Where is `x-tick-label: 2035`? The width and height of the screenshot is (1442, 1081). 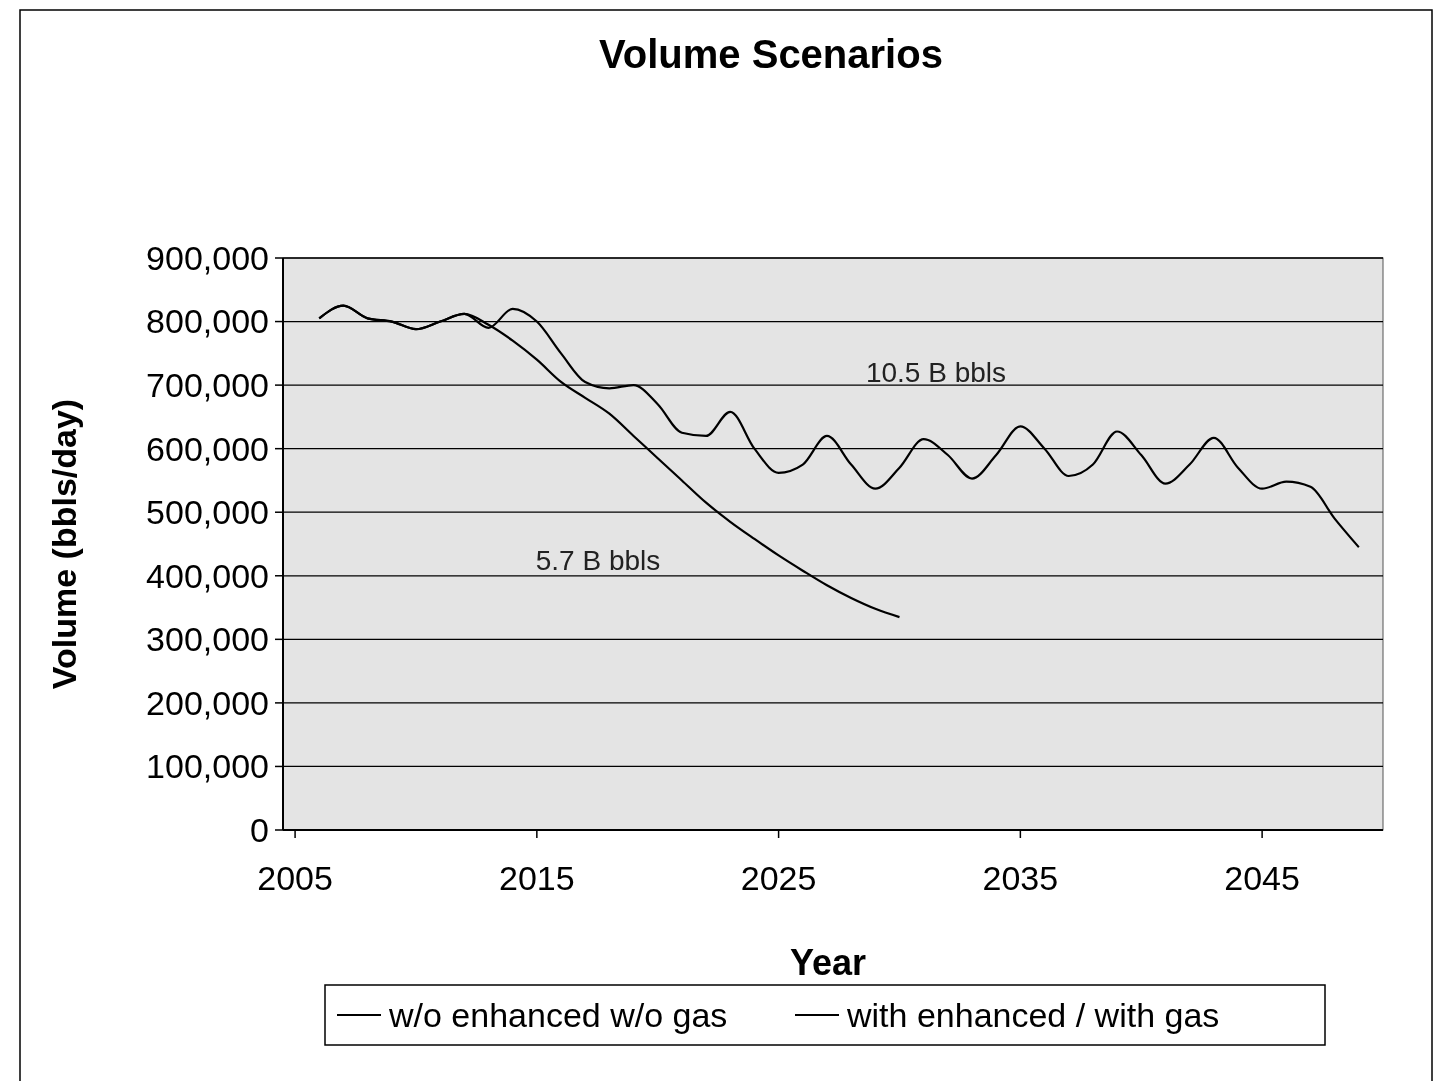 x-tick-label: 2035 is located at coordinates (1020, 878).